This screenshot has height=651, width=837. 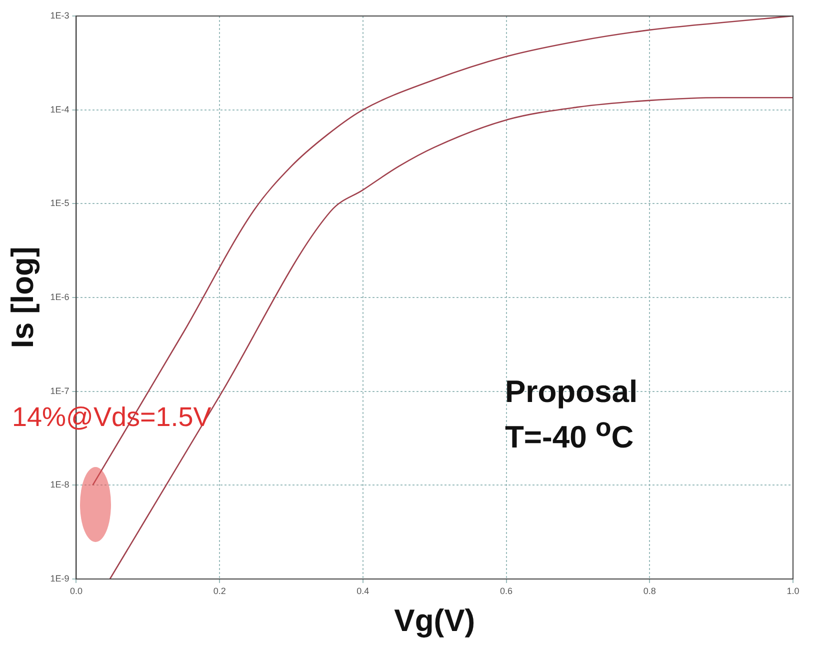 What do you see at coordinates (60, 15) in the screenshot?
I see `y-tick-label: 1E-3` at bounding box center [60, 15].